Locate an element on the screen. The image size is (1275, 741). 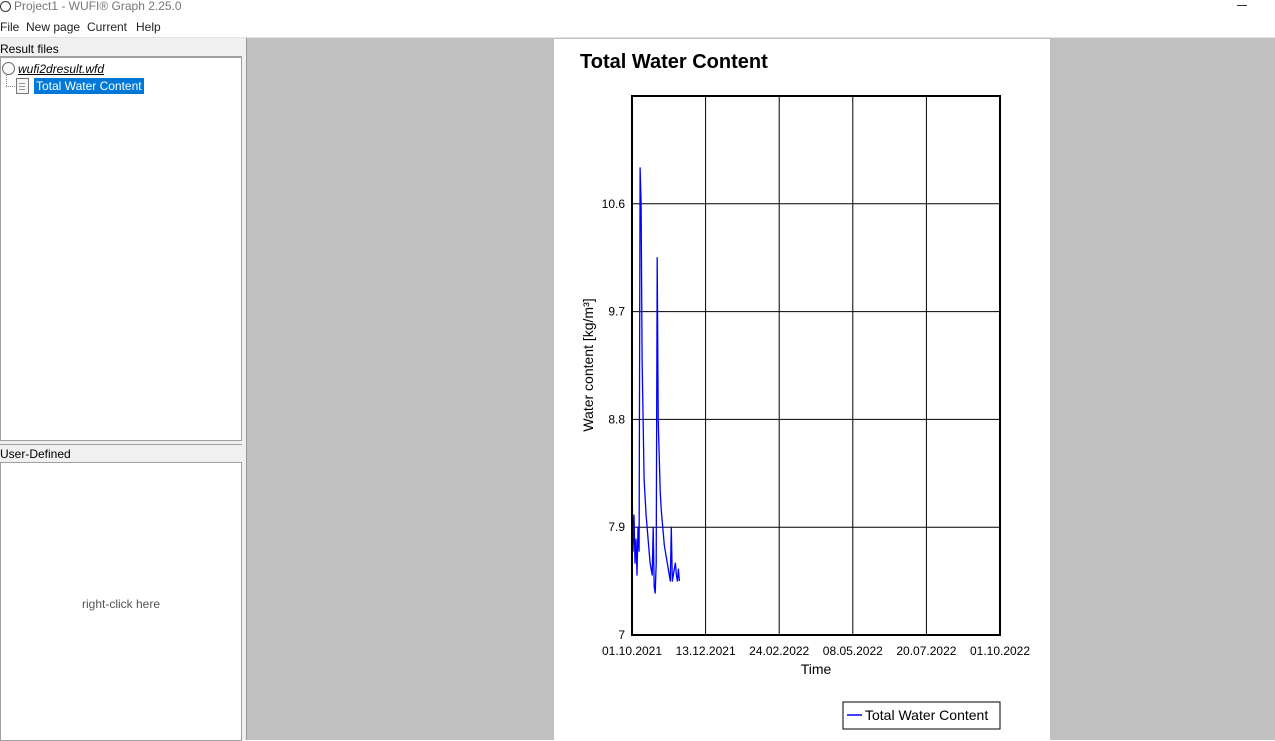
result-file-icon is located at coordinates (8, 68).